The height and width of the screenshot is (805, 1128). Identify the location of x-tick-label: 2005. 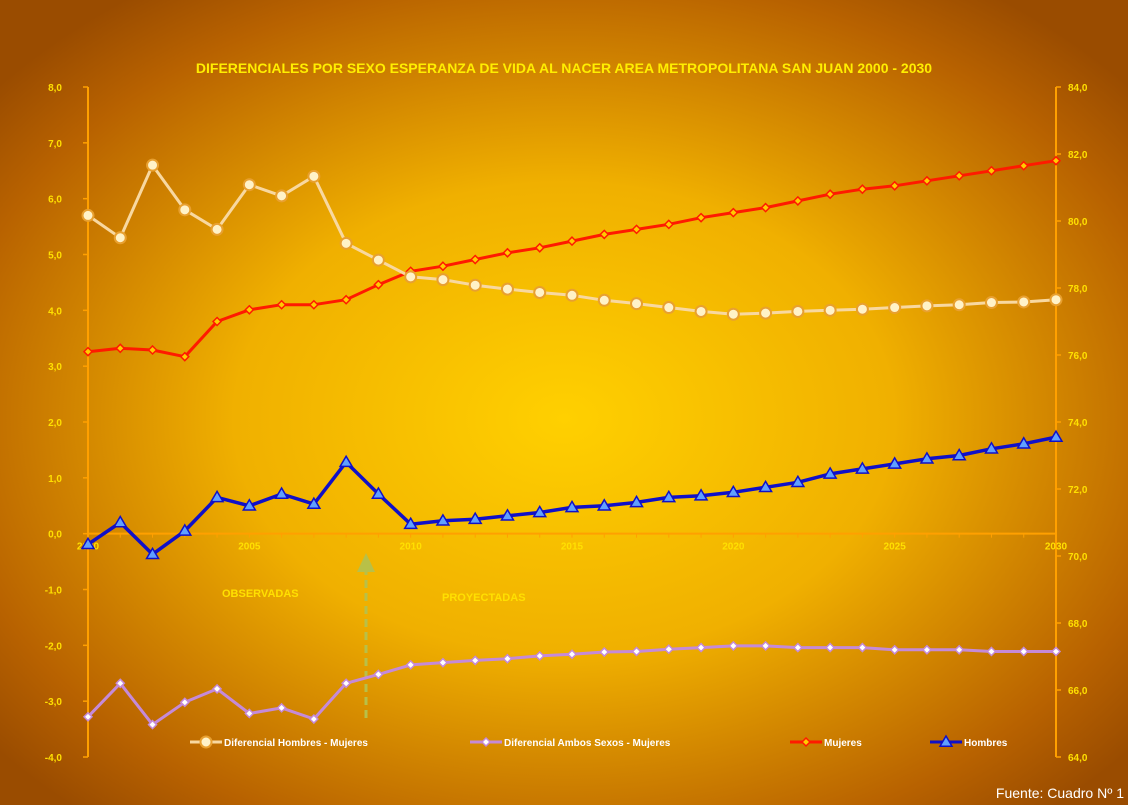
(249, 547).